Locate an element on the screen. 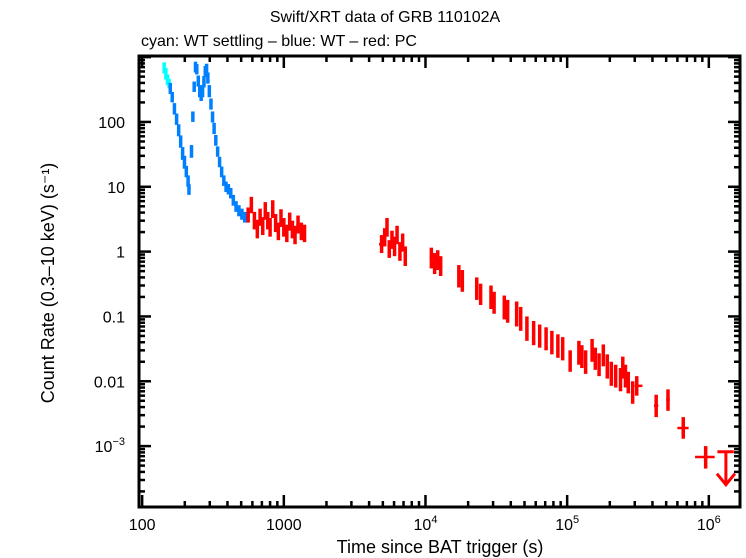  x-tick-label: 1000 is located at coordinates (284, 525).